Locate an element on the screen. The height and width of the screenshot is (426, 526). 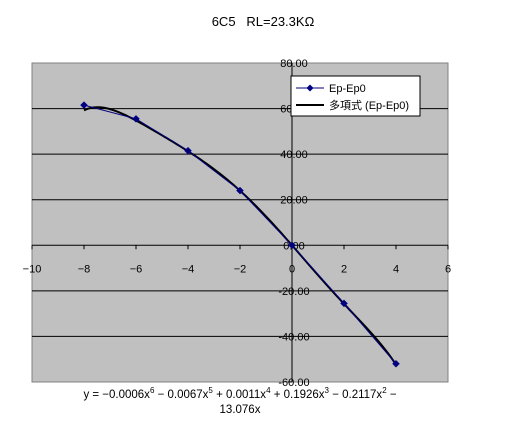
legend: Ep-Ep0 多項式 (Ep-Ep0) is located at coordinates (355, 96).